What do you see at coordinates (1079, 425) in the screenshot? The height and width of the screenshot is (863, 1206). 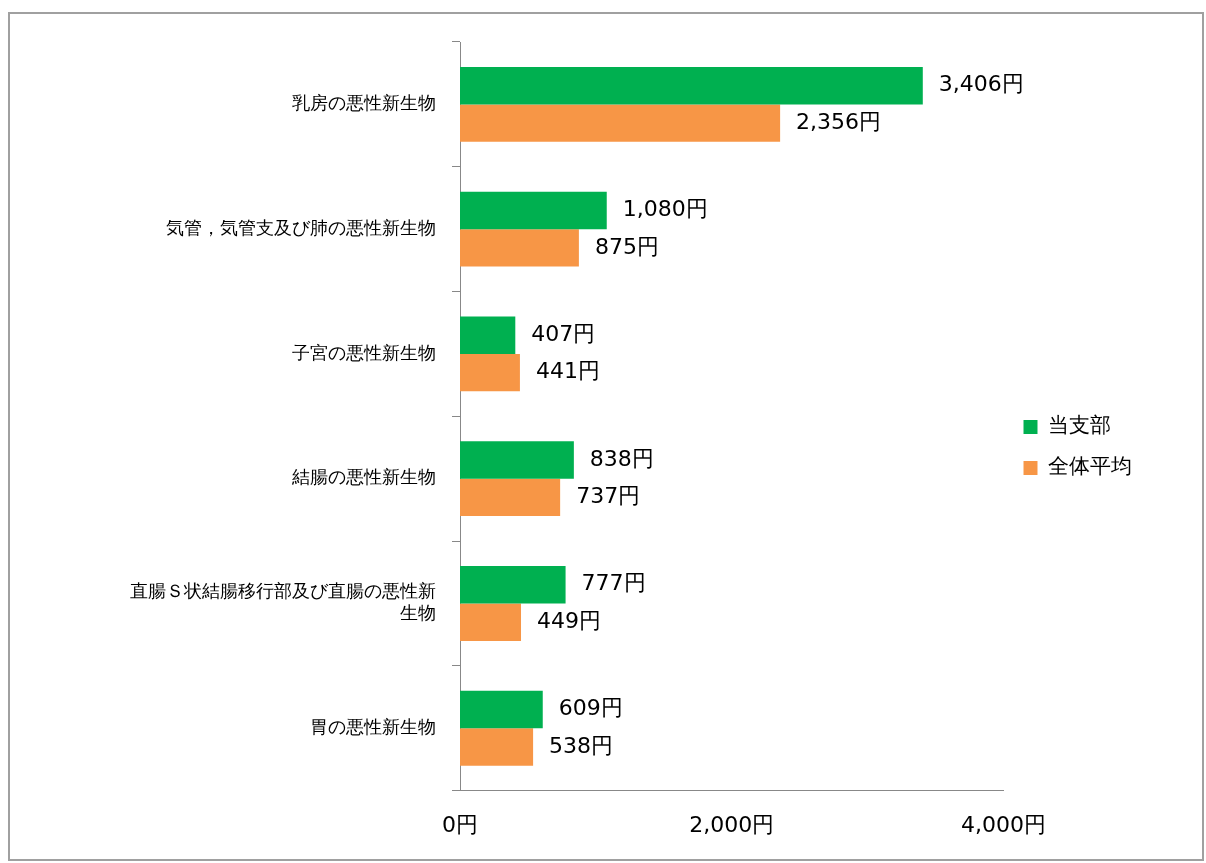 I see `legend-label: 当支部` at bounding box center [1079, 425].